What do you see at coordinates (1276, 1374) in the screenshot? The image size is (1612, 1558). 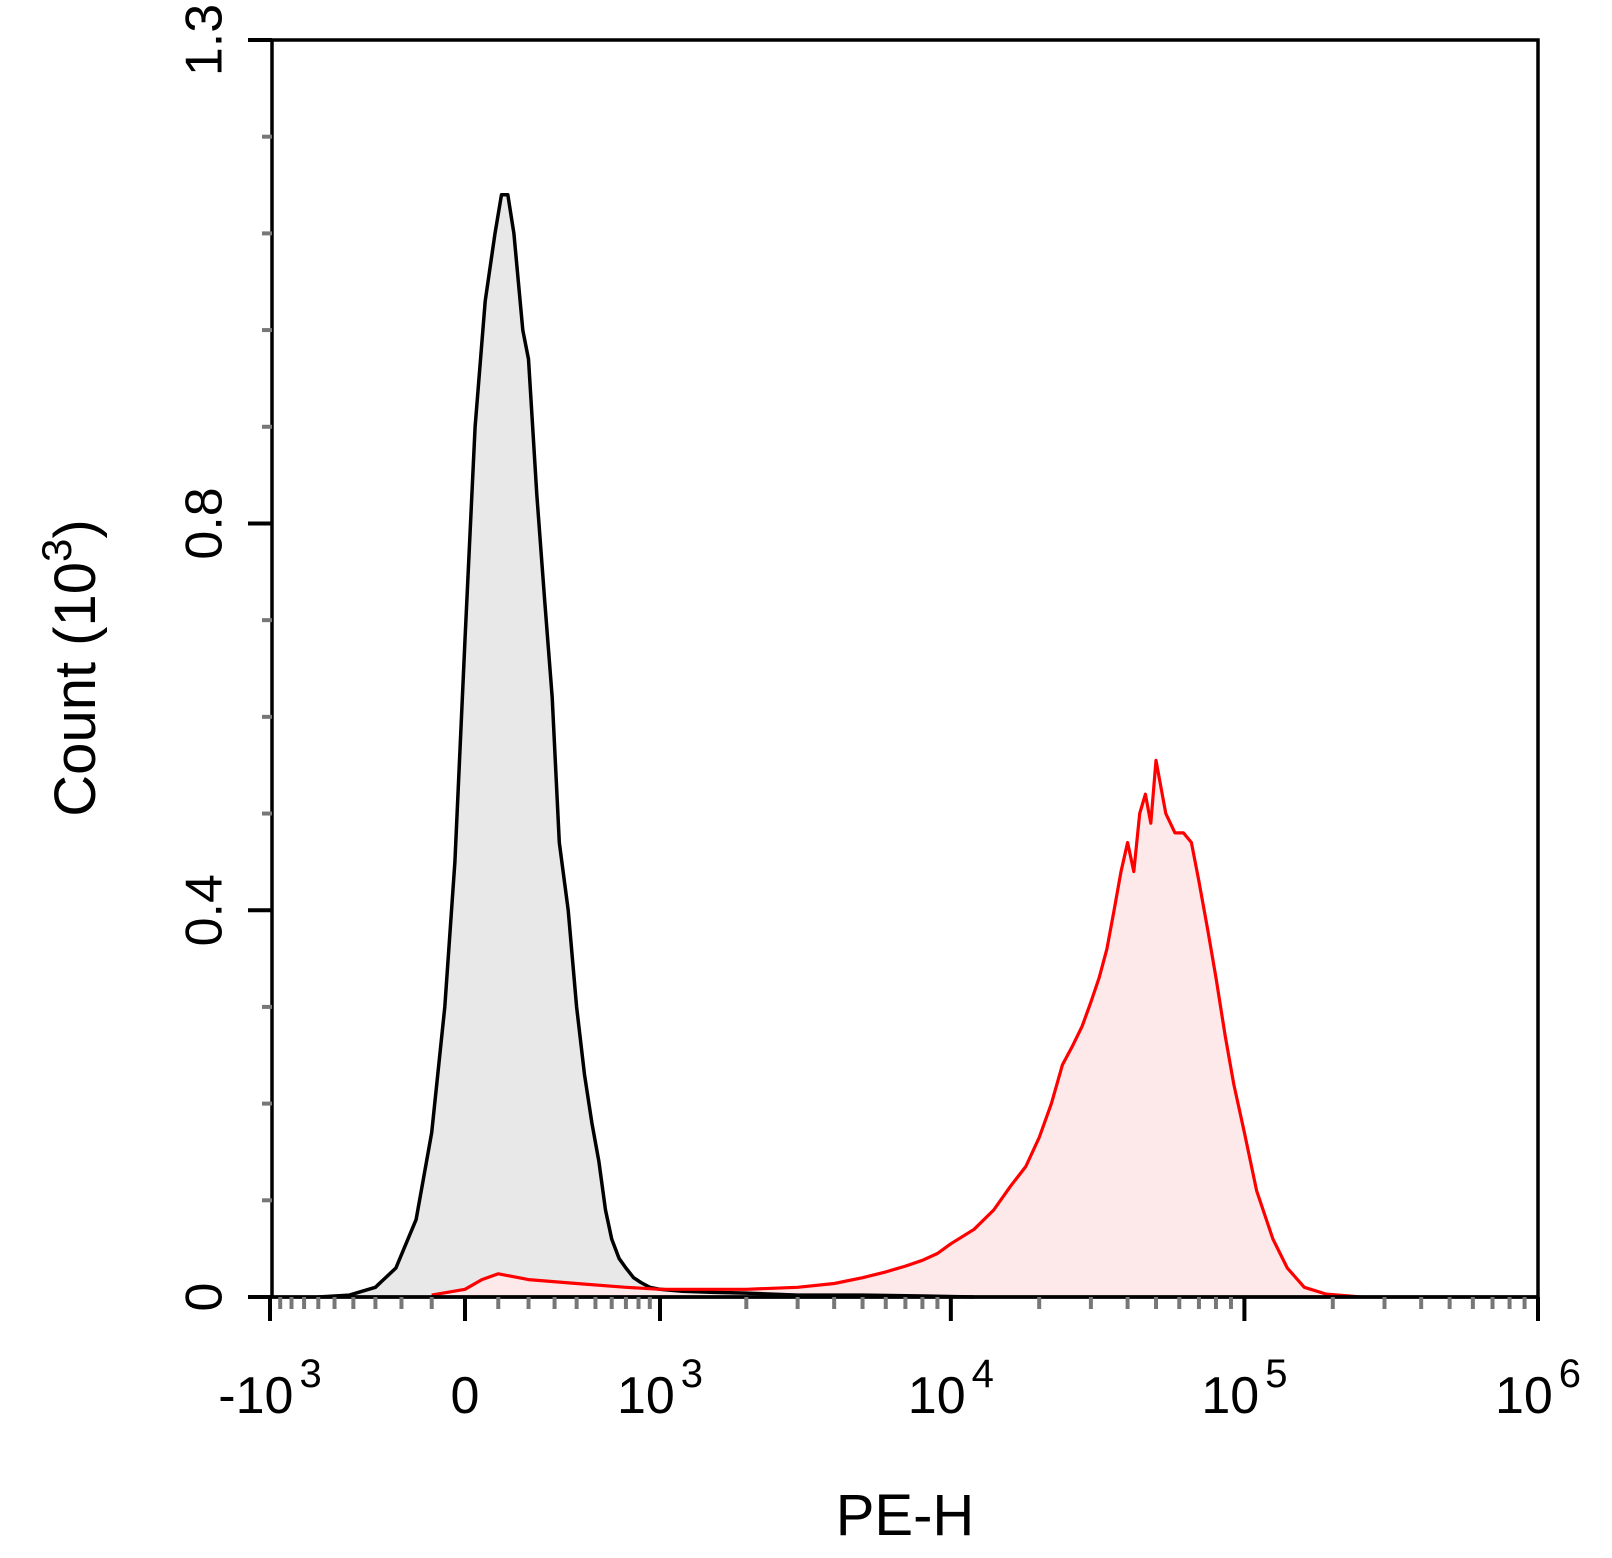 I see `x-tick-label-exponent: 5` at bounding box center [1276, 1374].